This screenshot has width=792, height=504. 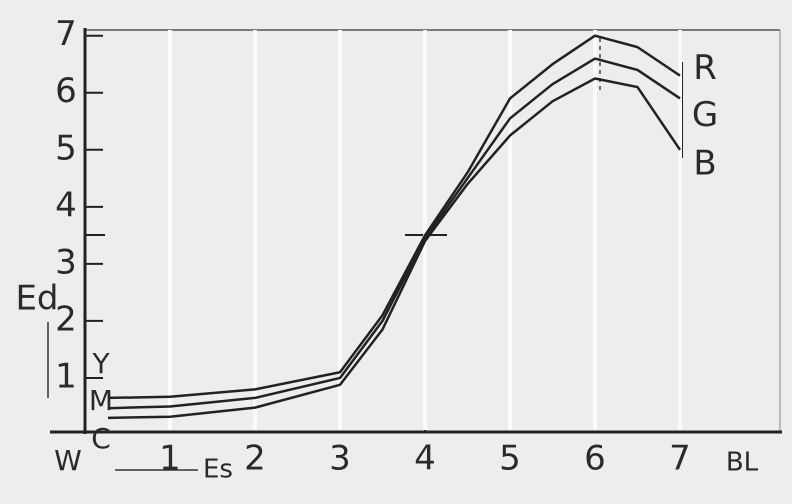 I want to click on y-axis-label: Ed, so click(x=36, y=299).